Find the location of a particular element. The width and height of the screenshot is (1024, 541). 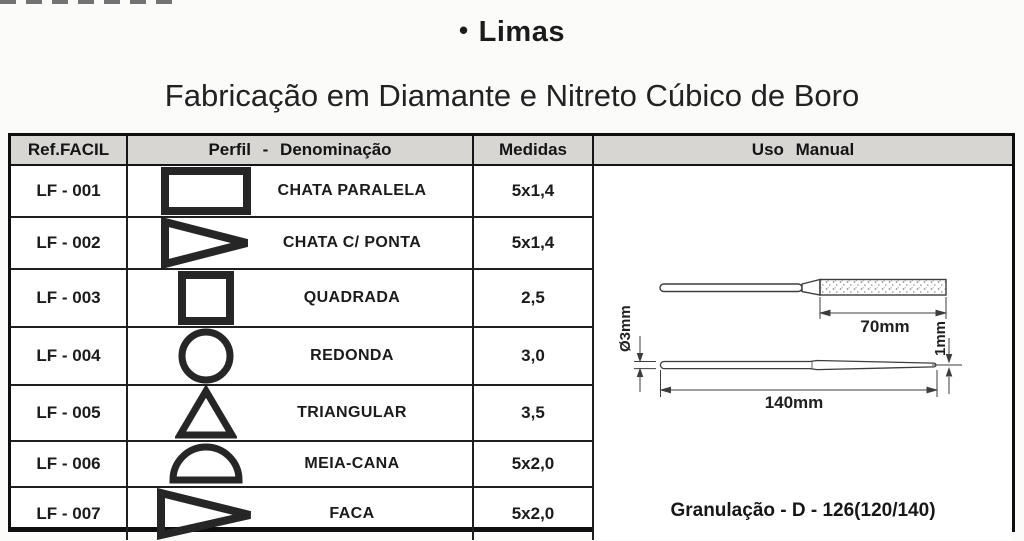

dim-140mm-label: 140mm is located at coordinates (794, 402).